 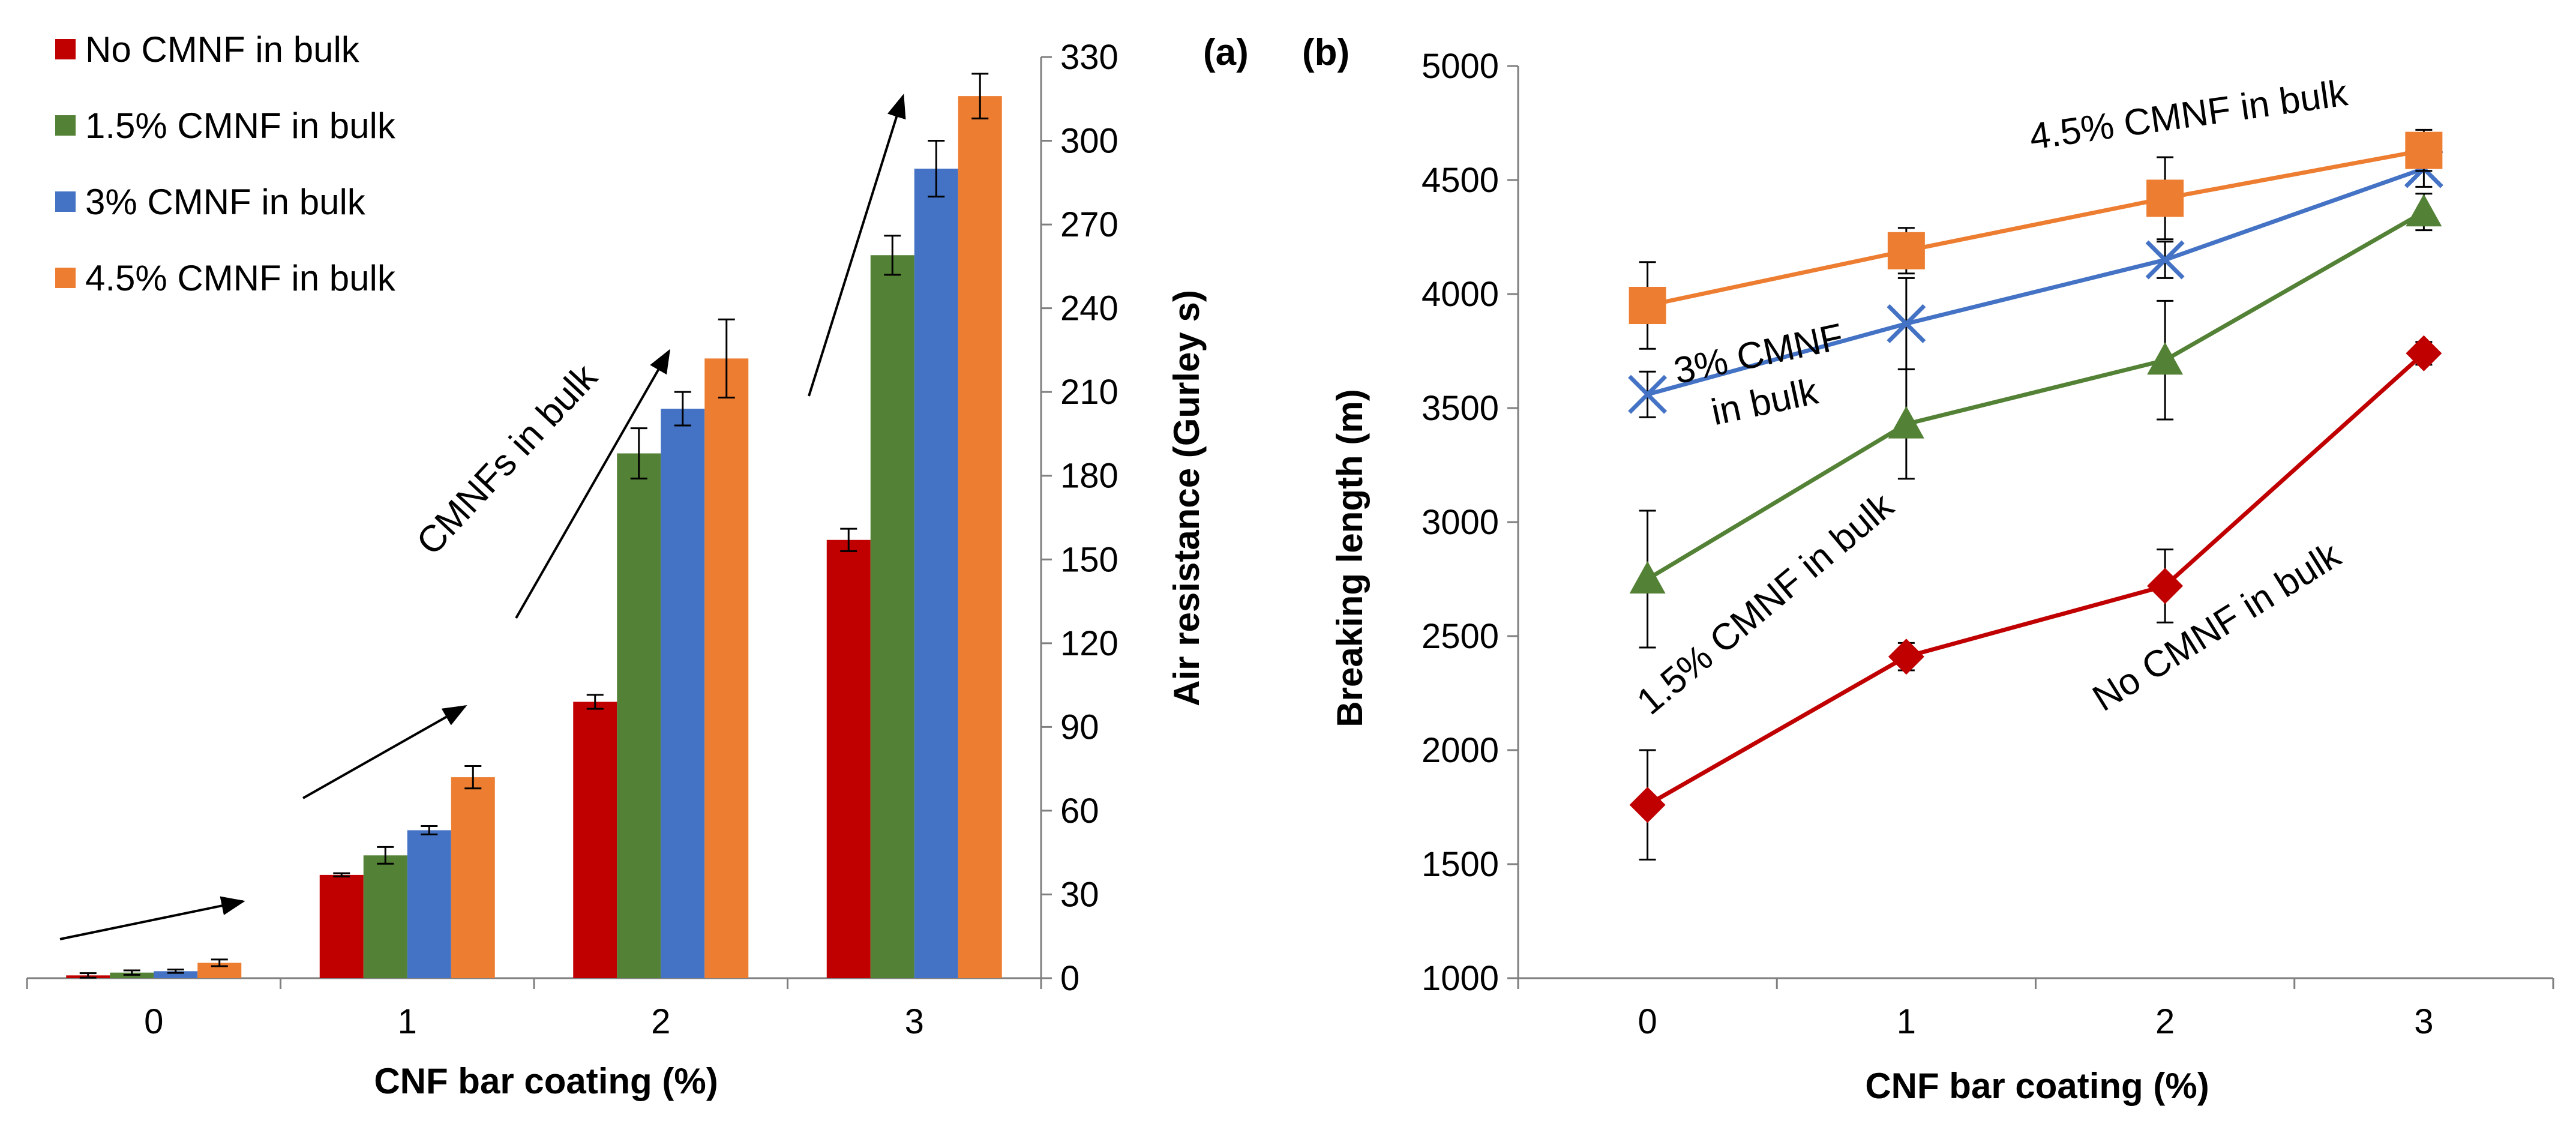 I want to click on panel-a-y-tick-label: 180, so click(x=1089, y=476).